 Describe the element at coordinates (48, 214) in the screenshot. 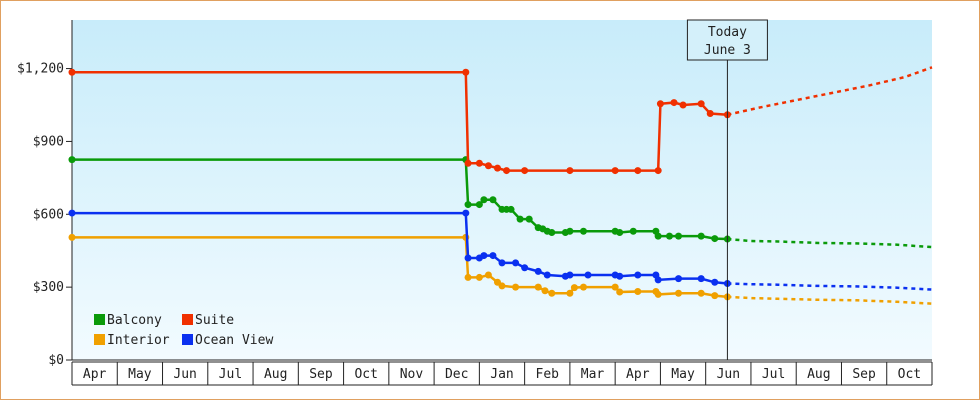

I see `y-tick-label: $600` at that location.